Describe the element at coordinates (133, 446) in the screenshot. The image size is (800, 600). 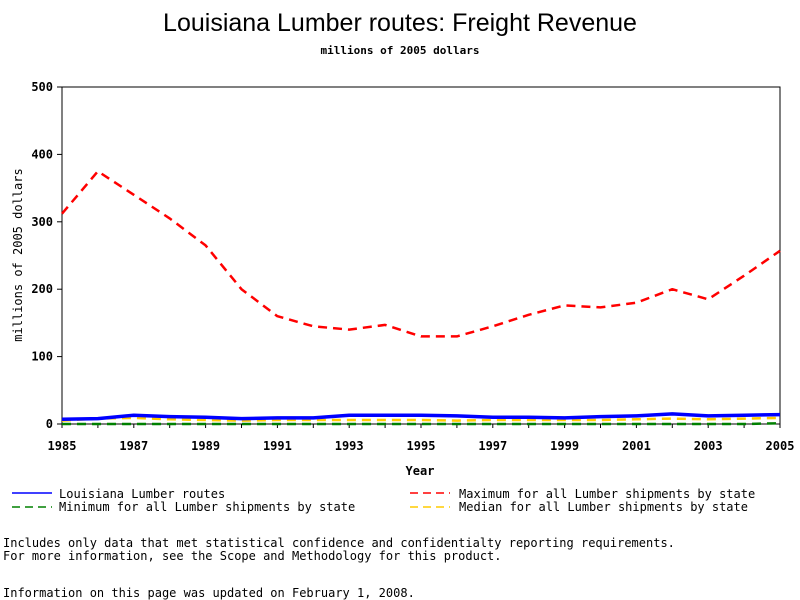
I see `x-tick-label: 1987` at that location.